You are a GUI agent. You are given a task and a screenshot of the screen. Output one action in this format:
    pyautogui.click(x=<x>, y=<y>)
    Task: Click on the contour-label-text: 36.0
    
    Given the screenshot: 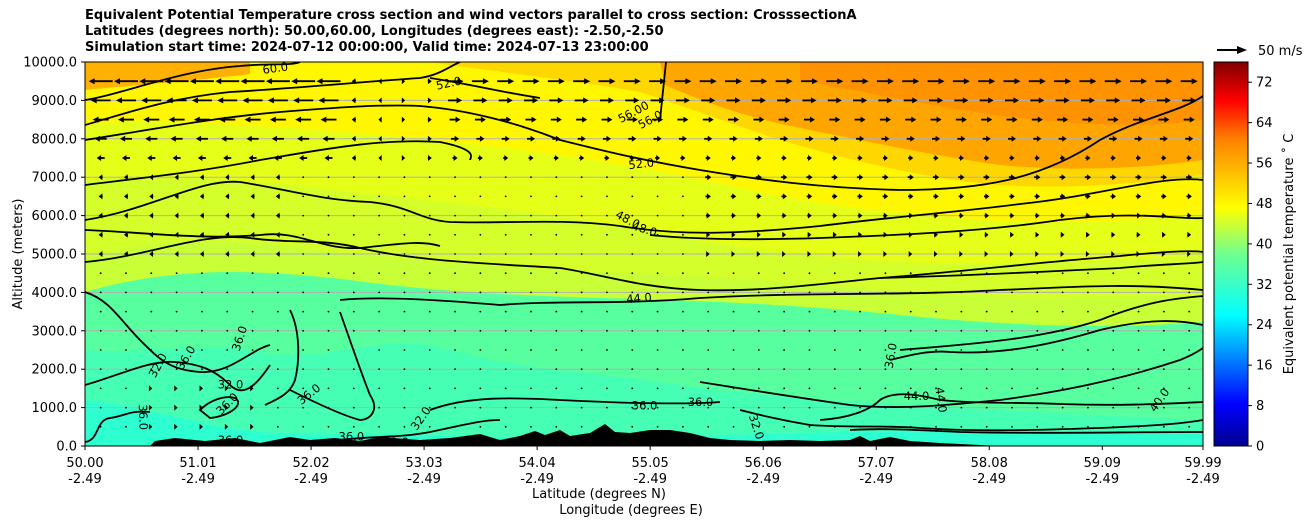 What is the action you would take?
    pyautogui.click(x=645, y=406)
    